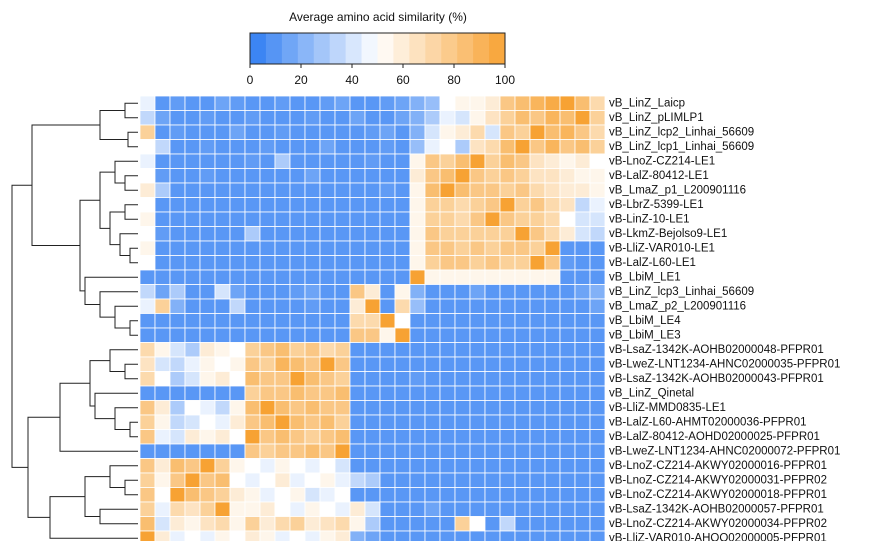  Describe the element at coordinates (668, 234) in the screenshot. I see `row-label: vB-LkmZ-Bejolso9-LE1` at that location.